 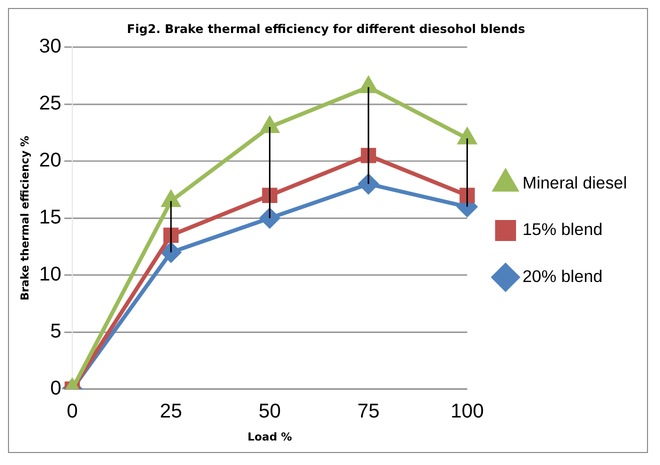 What do you see at coordinates (25, 218) in the screenshot?
I see `y-axis-title: Brake thermal efficiency %` at bounding box center [25, 218].